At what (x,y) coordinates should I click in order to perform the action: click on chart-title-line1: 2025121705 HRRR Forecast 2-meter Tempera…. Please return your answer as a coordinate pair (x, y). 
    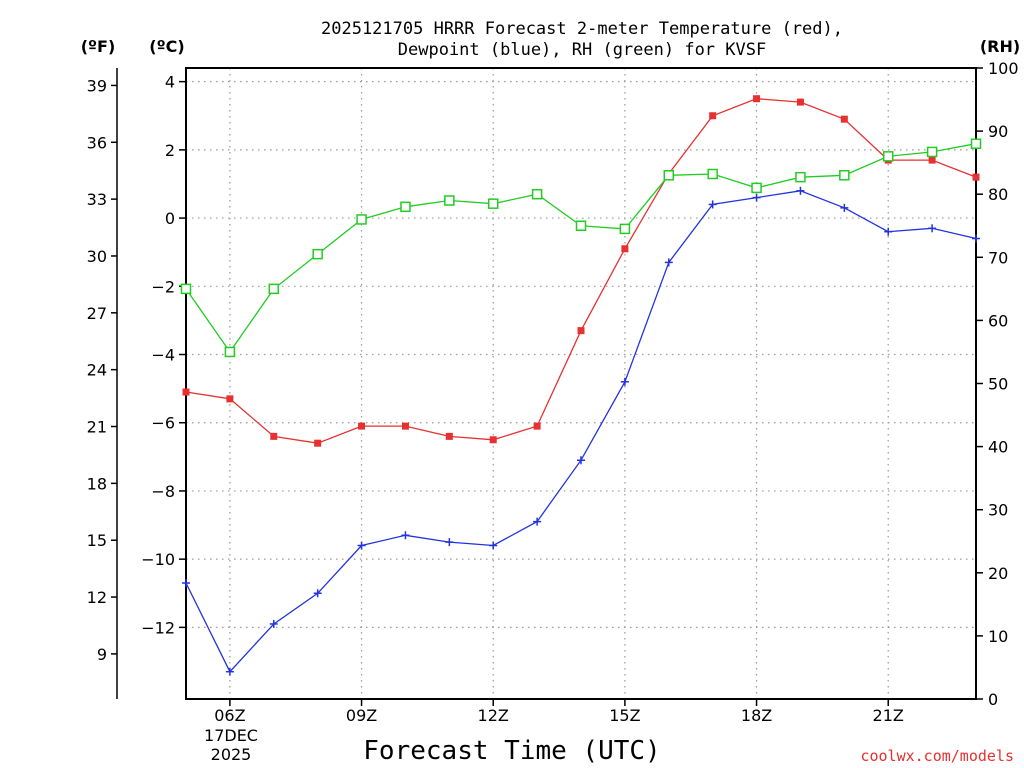
    Looking at the image, I should click on (582, 29).